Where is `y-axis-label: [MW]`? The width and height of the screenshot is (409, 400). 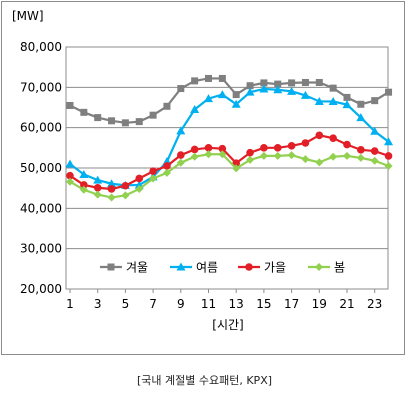 y-axis-label: [MW] is located at coordinates (28, 16).